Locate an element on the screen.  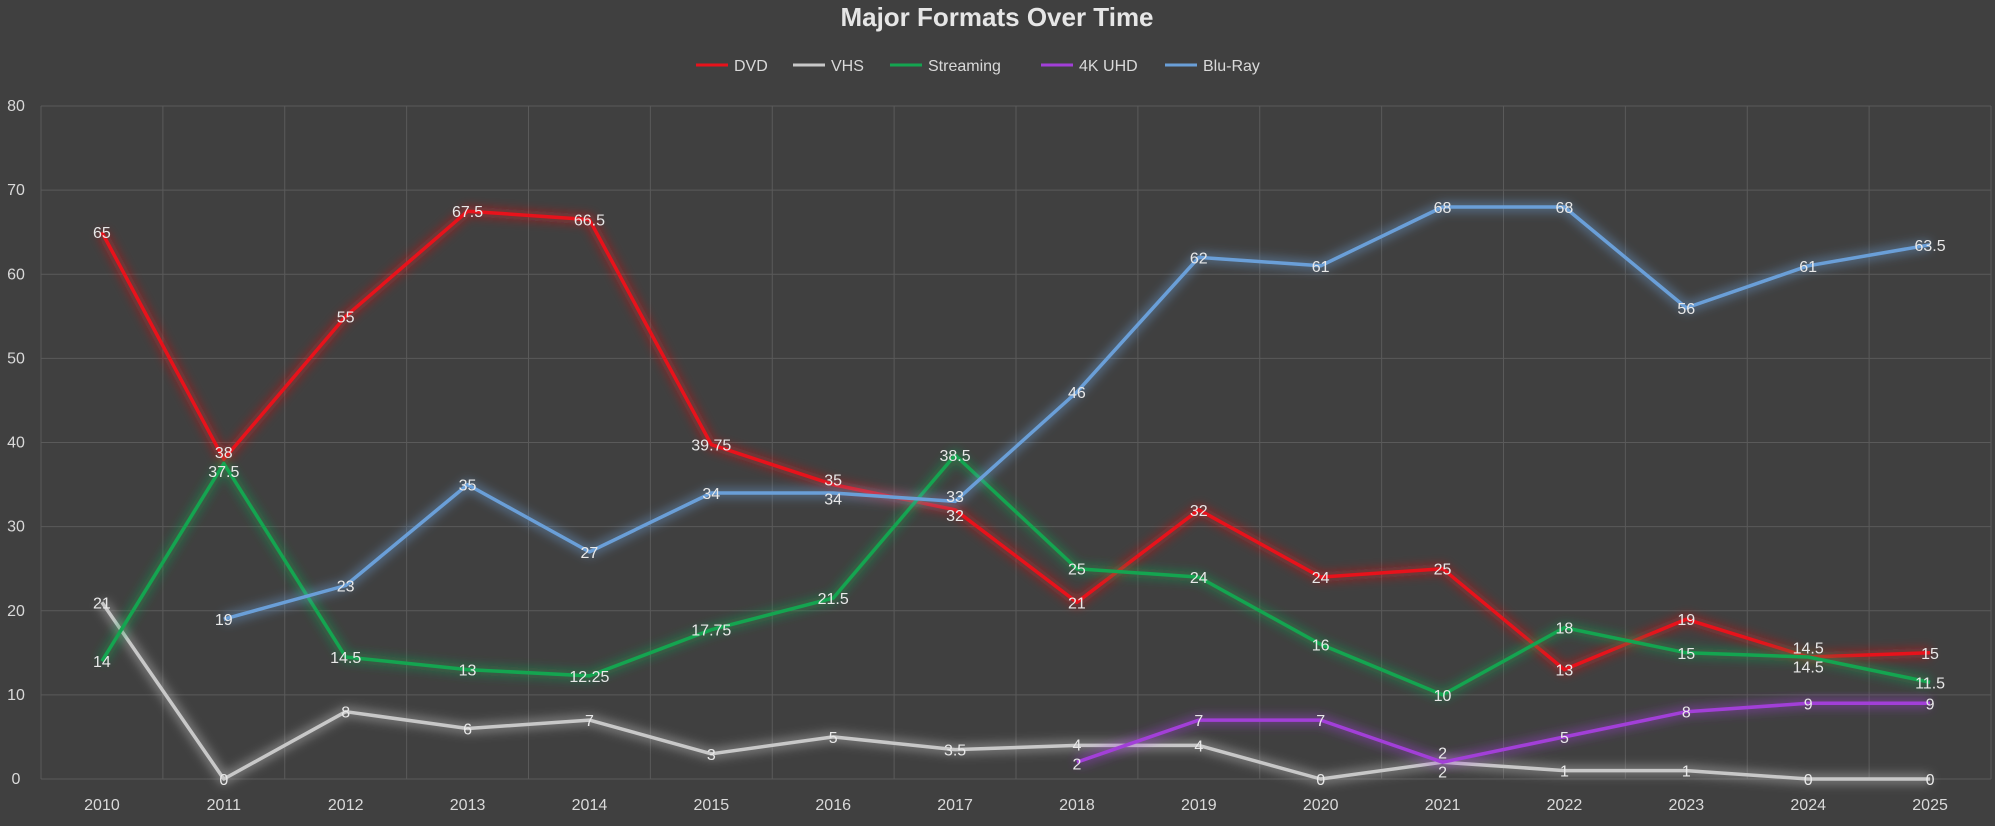
data-label-4k-uhd: 5 is located at coordinates (1564, 738).